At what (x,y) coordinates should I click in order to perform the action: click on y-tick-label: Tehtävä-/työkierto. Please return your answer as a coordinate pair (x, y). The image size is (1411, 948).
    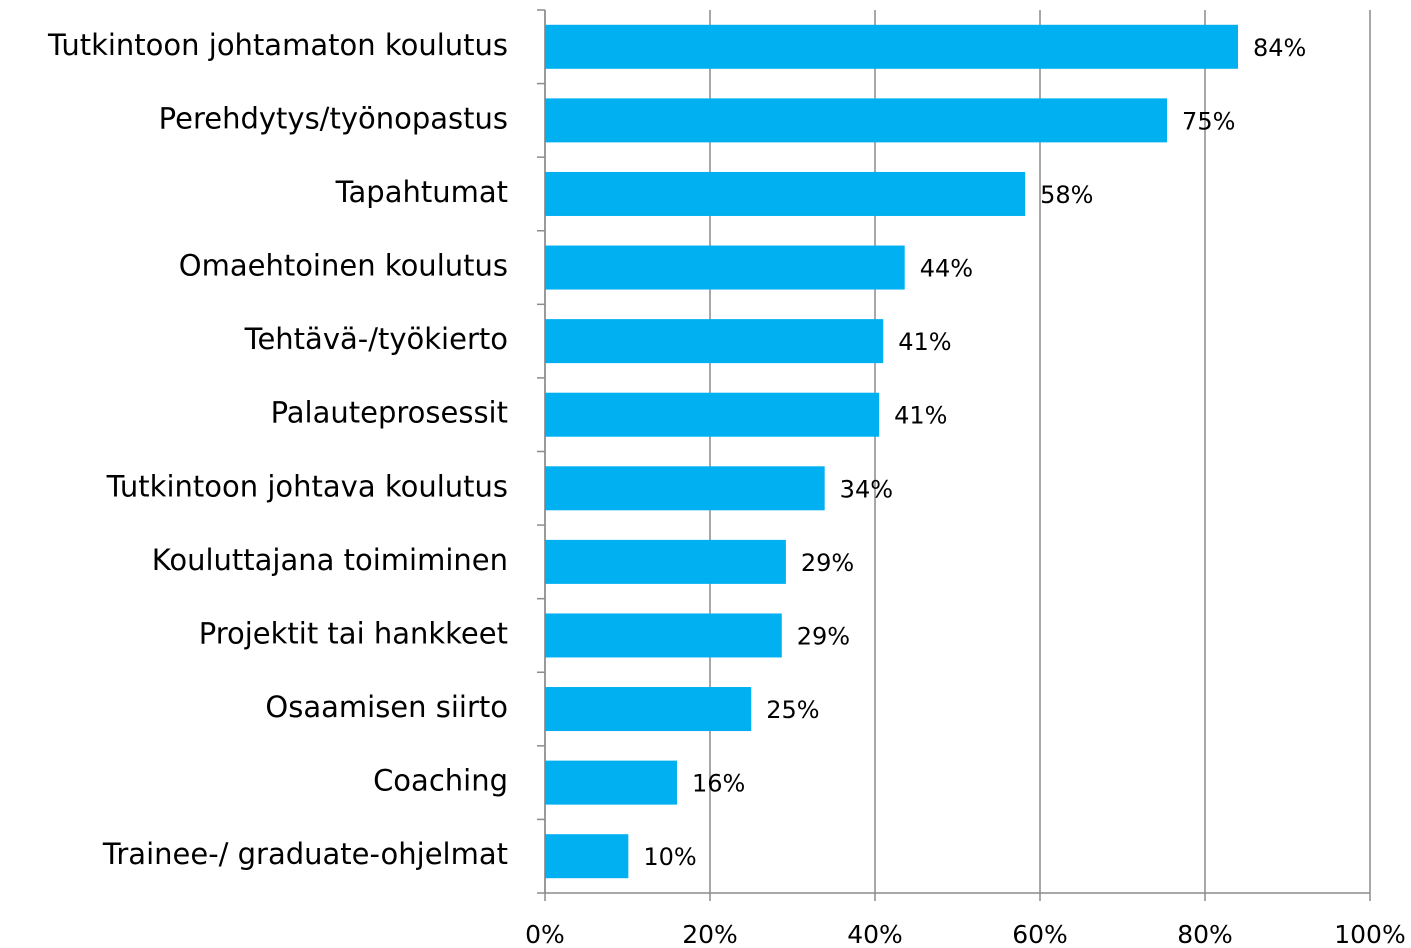
    Looking at the image, I should click on (376, 339).